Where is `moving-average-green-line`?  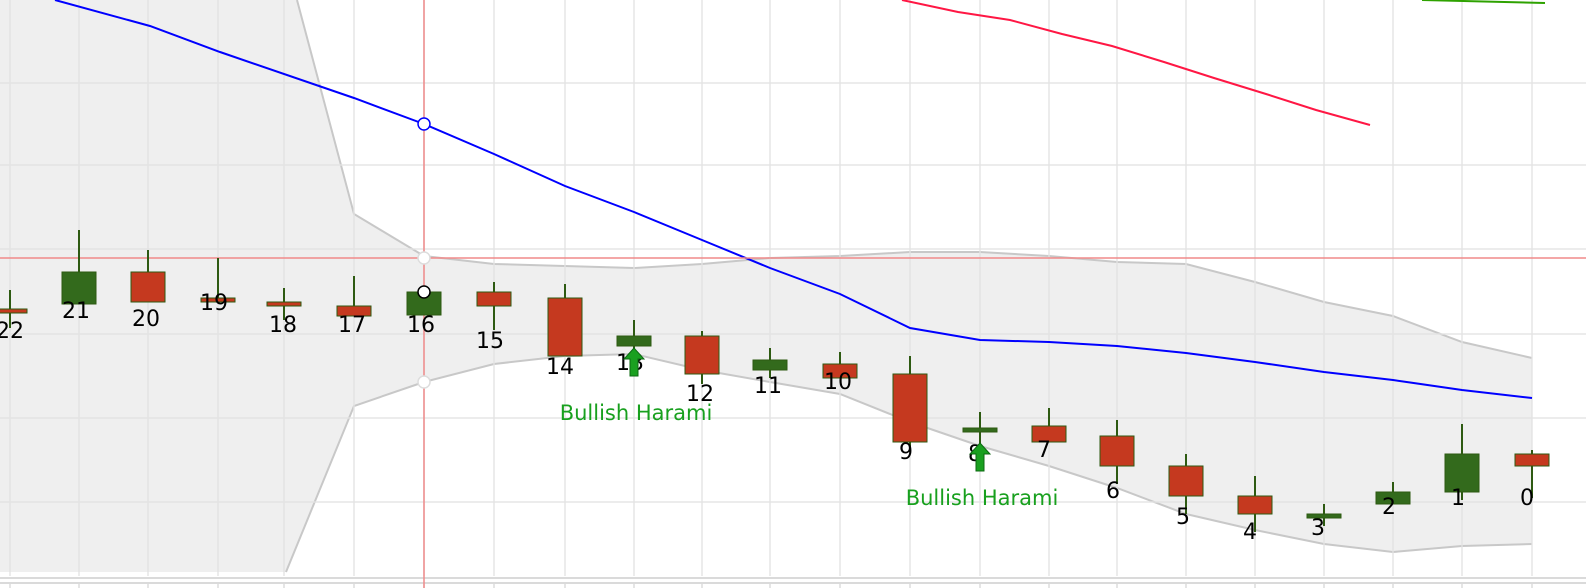
moving-average-green-line is located at coordinates (1483, 2).